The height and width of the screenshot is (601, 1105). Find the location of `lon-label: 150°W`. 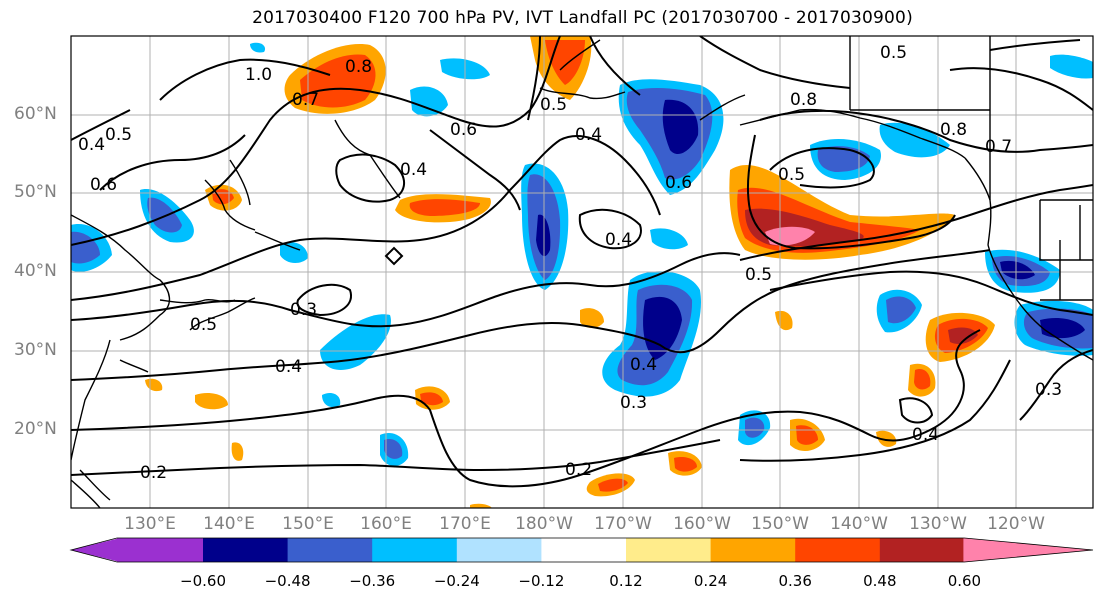

lon-label: 150°W is located at coordinates (780, 524).